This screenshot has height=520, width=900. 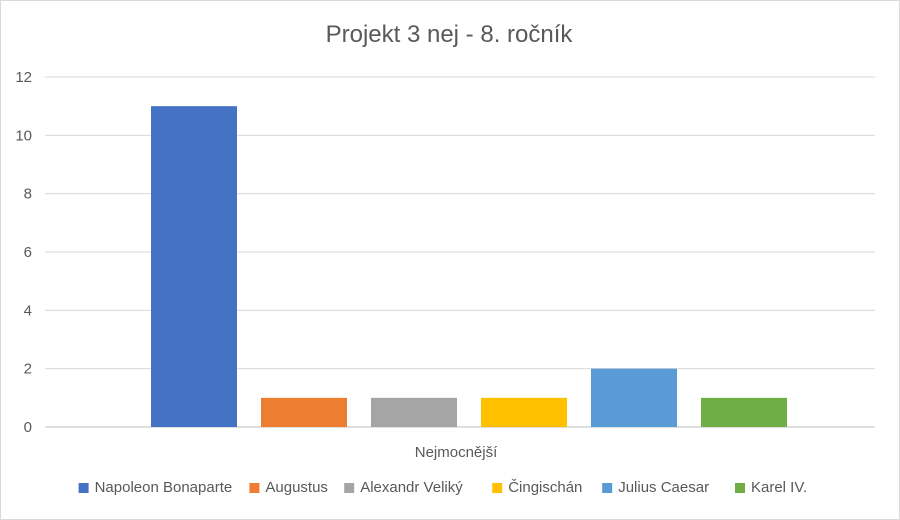 What do you see at coordinates (28, 369) in the screenshot?
I see `y-tick-label: 2` at bounding box center [28, 369].